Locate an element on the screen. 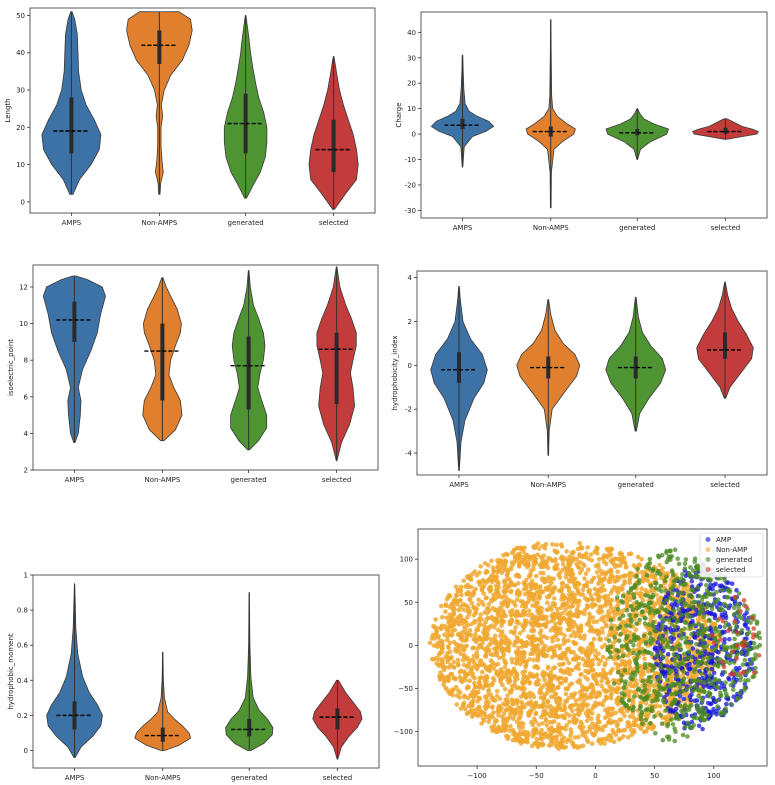 Image resolution: width=775 pixels, height=785 pixels. legend-marker is located at coordinates (708, 559).